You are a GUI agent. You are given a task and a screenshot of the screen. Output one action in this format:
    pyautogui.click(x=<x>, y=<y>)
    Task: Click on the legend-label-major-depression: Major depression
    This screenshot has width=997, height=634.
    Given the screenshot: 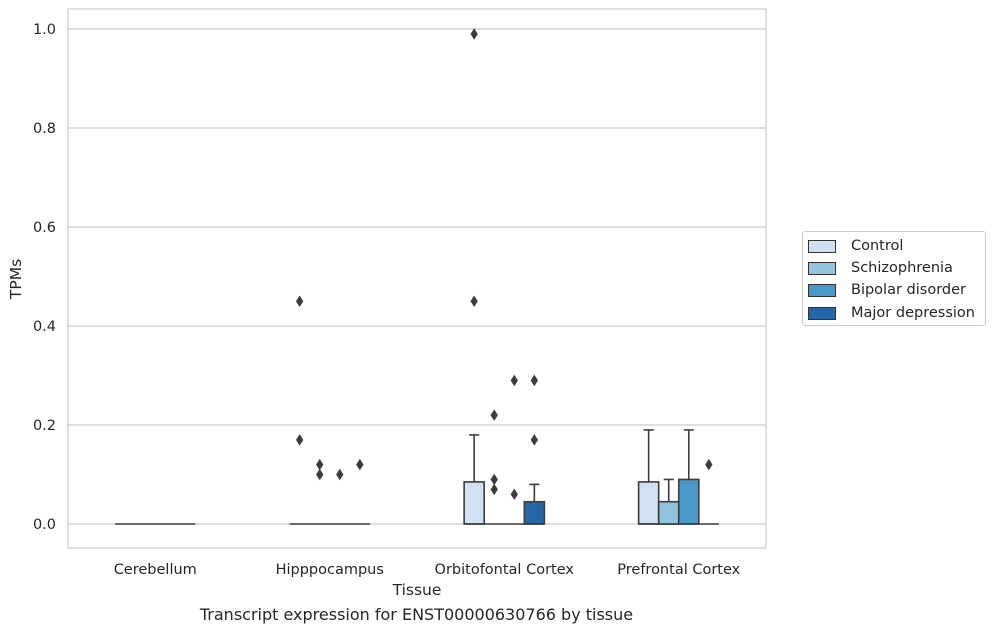 What is the action you would take?
    pyautogui.click(x=913, y=313)
    